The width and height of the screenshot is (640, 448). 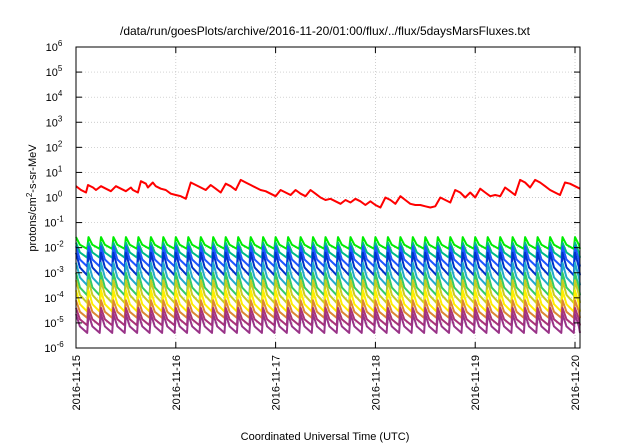 I want to click on y-tick-label: 10⁻³, so click(x=54, y=272).